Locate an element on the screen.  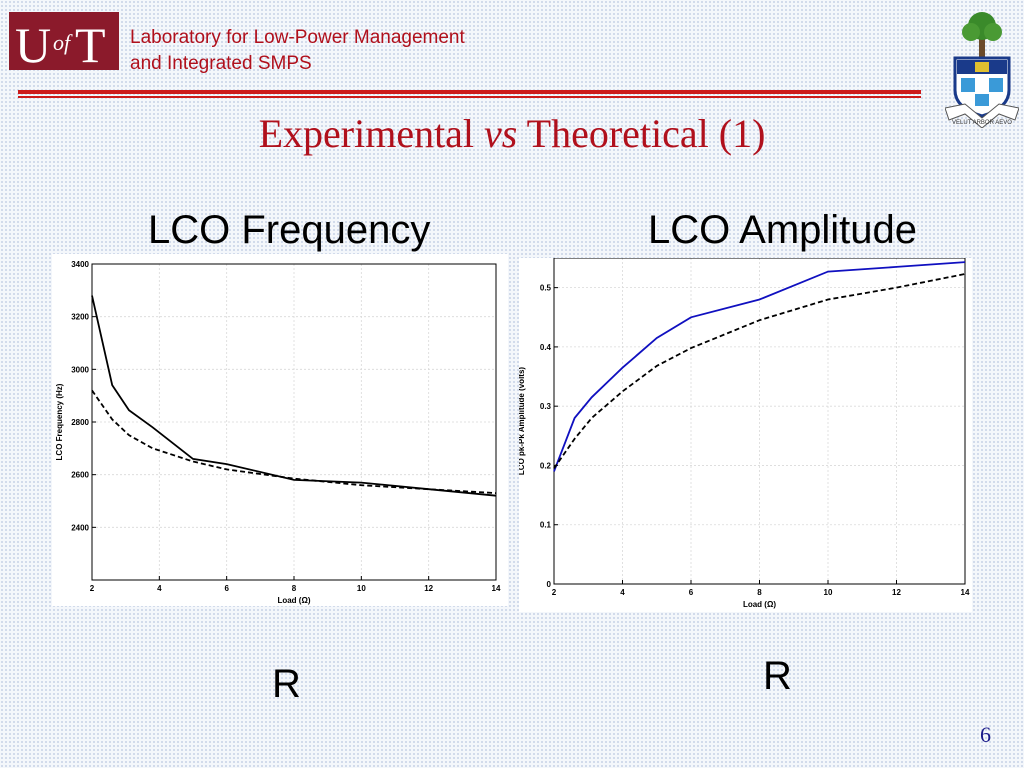
y-tick-label: 3000 is located at coordinates (80, 369).